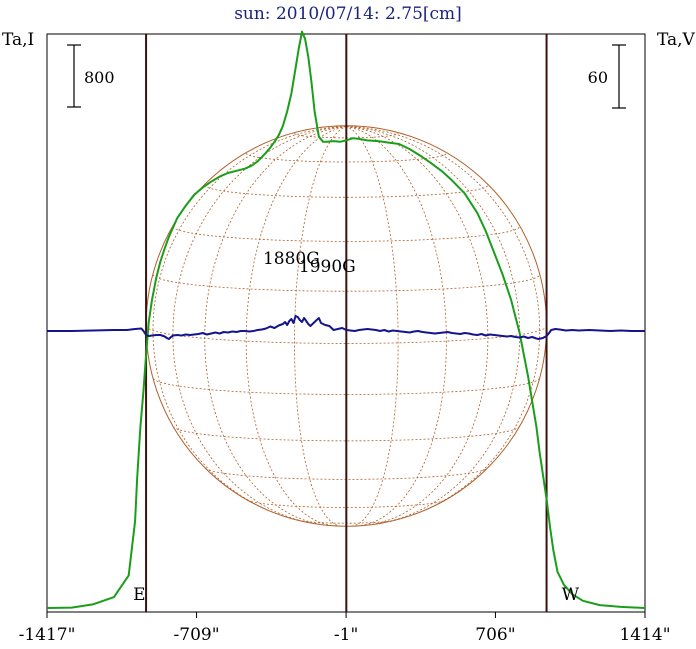 This screenshot has height=649, width=696. What do you see at coordinates (327, 267) in the screenshot?
I see `region-field-annotation: 1990G` at bounding box center [327, 267].